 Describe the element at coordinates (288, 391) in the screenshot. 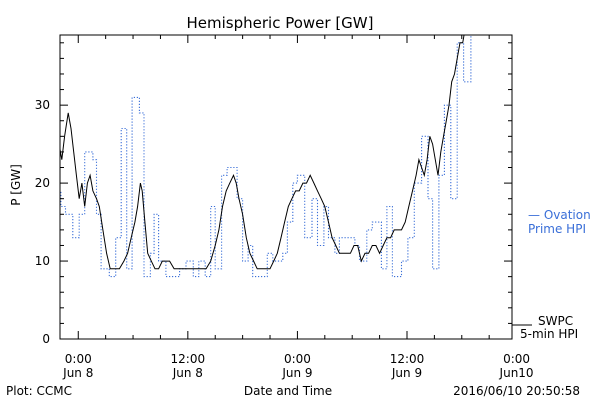

I see `x-axis-label: Date and Time` at that location.